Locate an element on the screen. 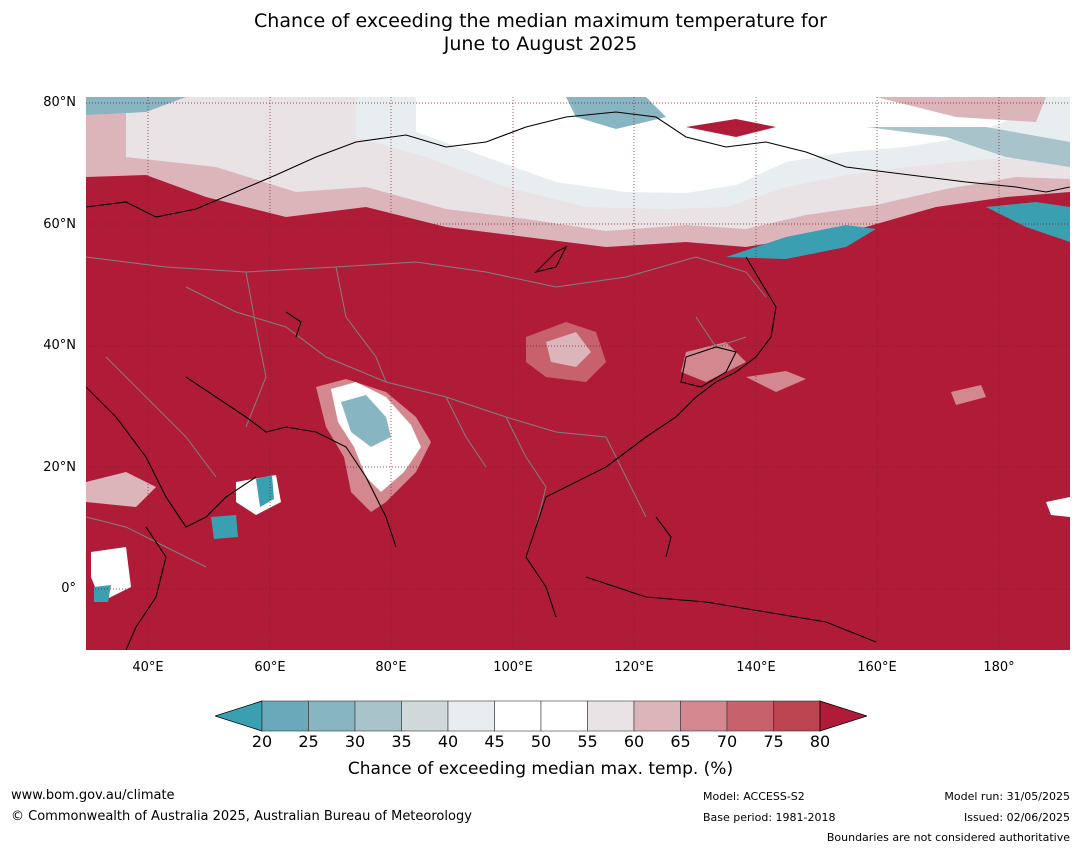 The image size is (1081, 850). lat-label-20n: 20°N is located at coordinates (59, 467).